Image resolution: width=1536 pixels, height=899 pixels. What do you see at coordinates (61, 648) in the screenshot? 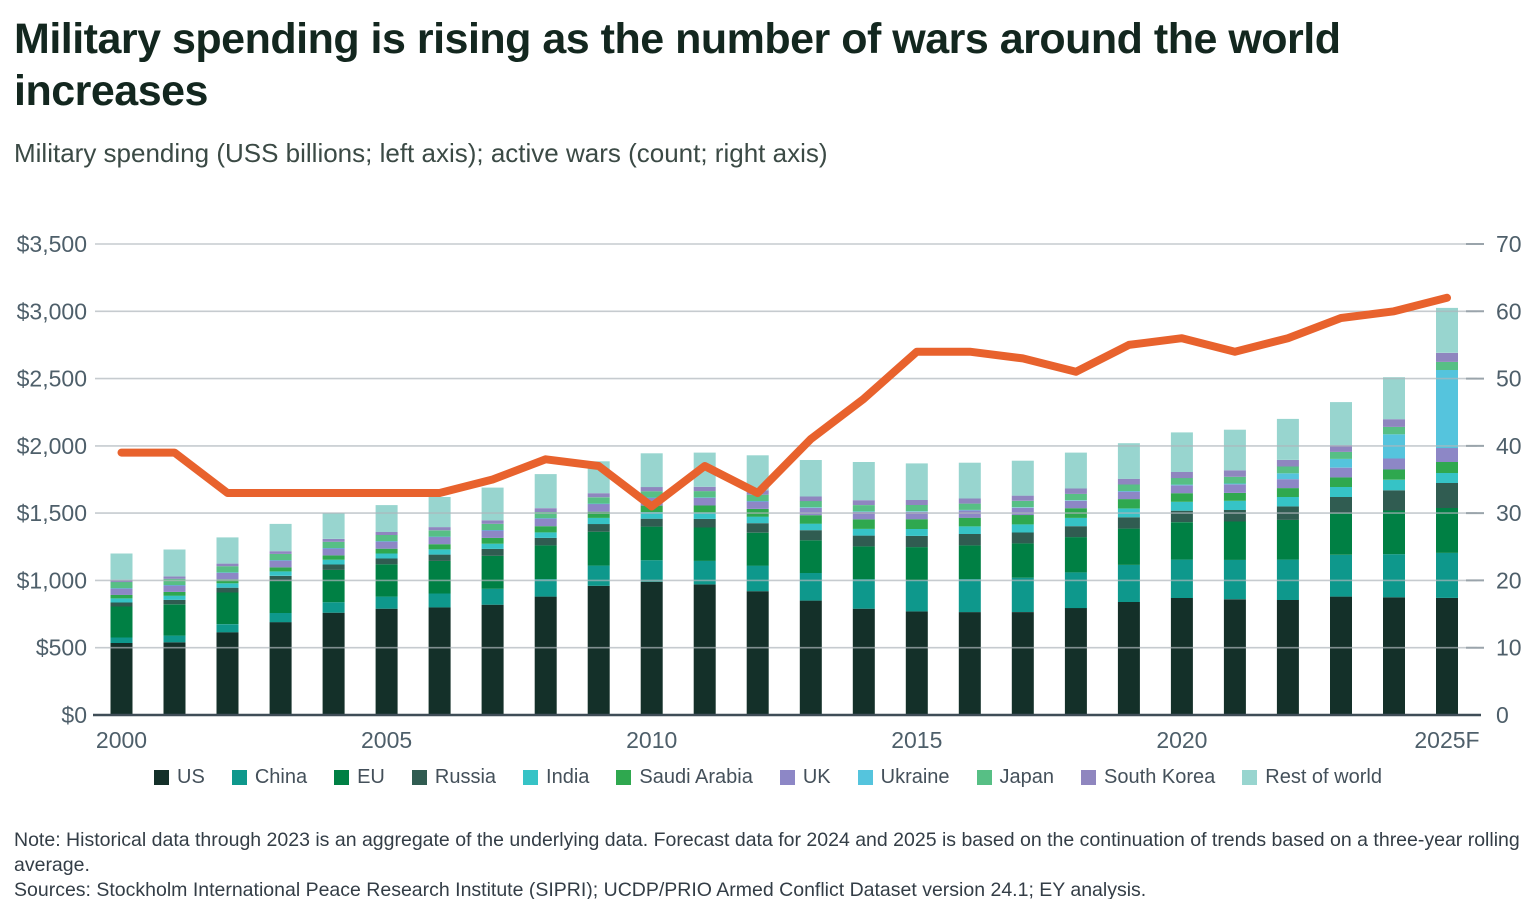
I see `left-axis-label: $500` at bounding box center [61, 648].